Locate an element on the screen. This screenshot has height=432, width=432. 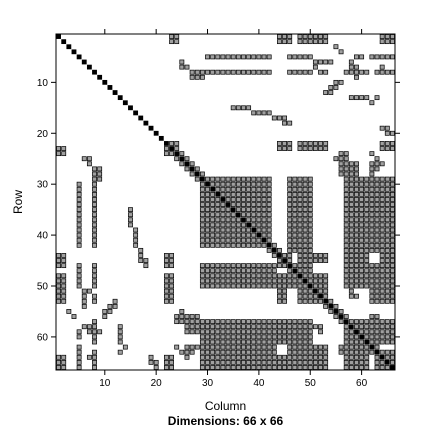
y-tick-label: 30 is located at coordinates (43, 185).